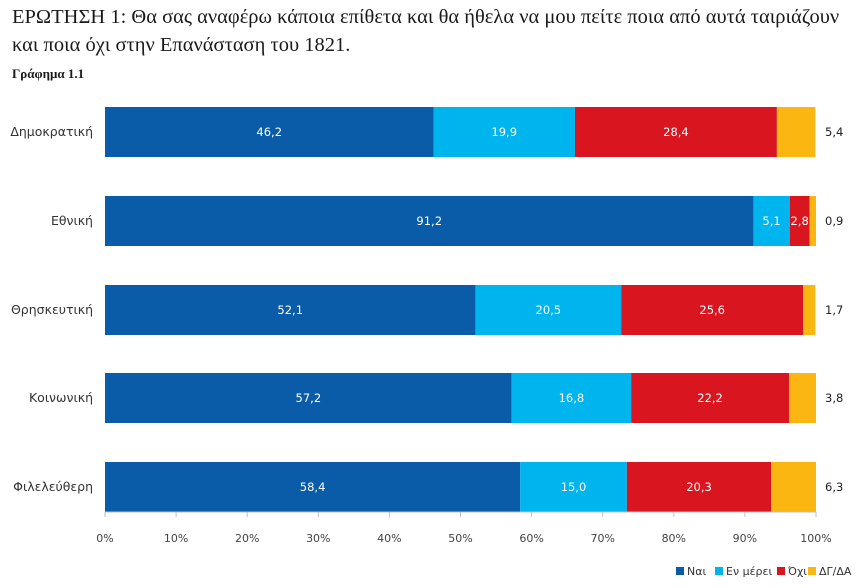 This screenshot has height=588, width=868. What do you see at coordinates (834, 398) in the screenshot?
I see `data-label: 3,8` at bounding box center [834, 398].